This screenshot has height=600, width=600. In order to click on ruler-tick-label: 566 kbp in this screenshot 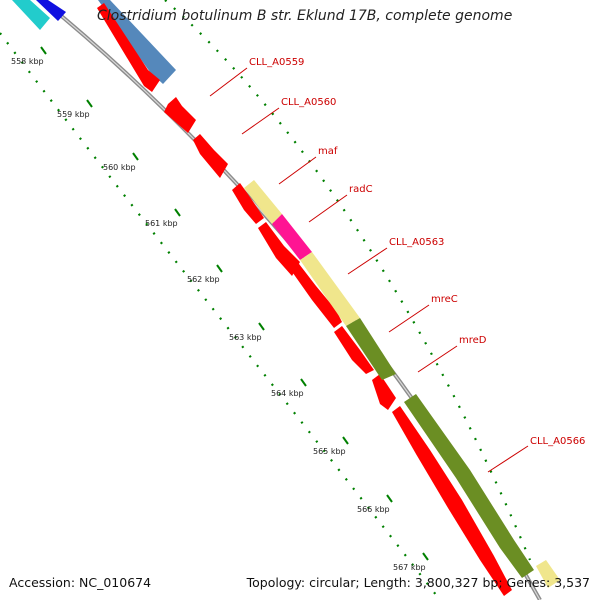, I will do `click(373, 509)`.